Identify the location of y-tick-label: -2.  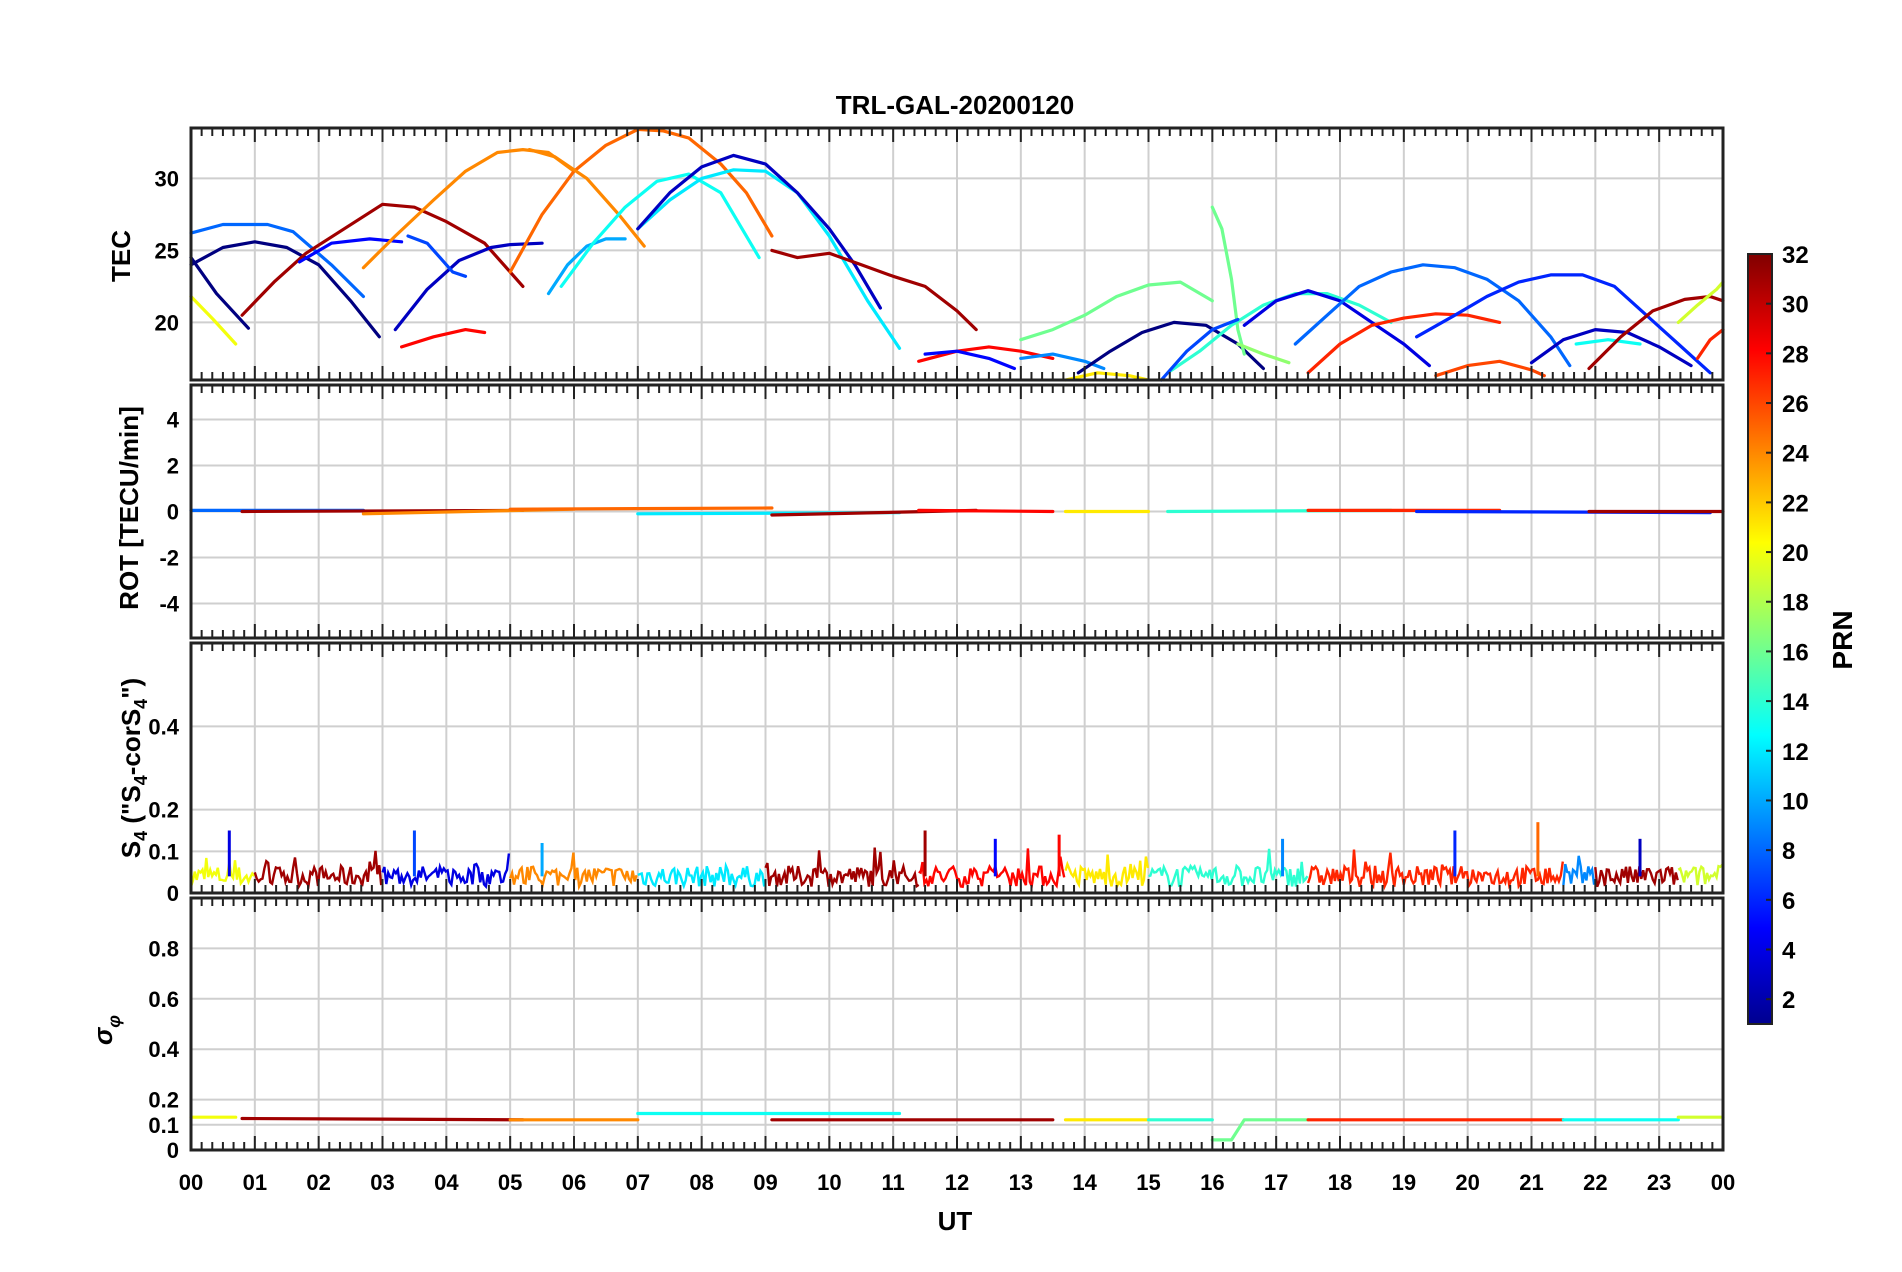
(169, 558).